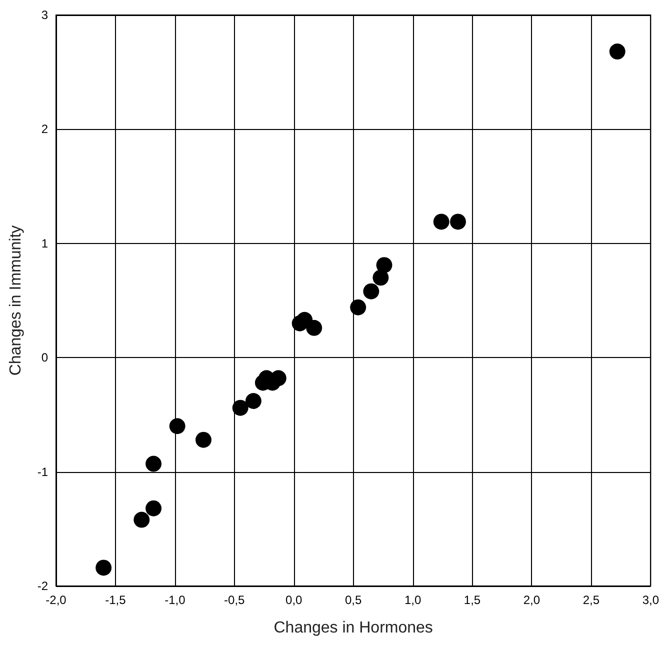 This screenshot has width=662, height=648. What do you see at coordinates (42, 586) in the screenshot?
I see `y-tick-label: -2` at bounding box center [42, 586].